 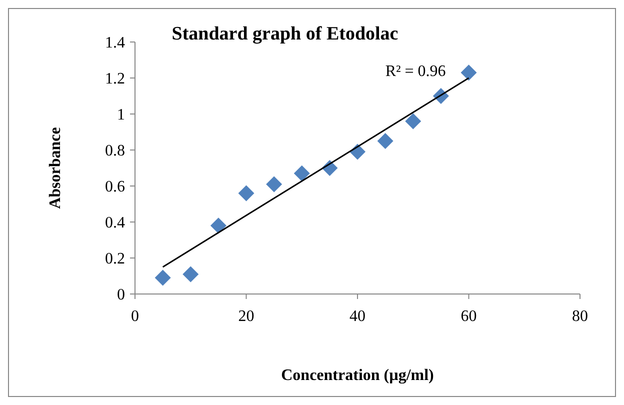 What do you see at coordinates (358, 316) in the screenshot?
I see `x-tick-label: 40` at bounding box center [358, 316].